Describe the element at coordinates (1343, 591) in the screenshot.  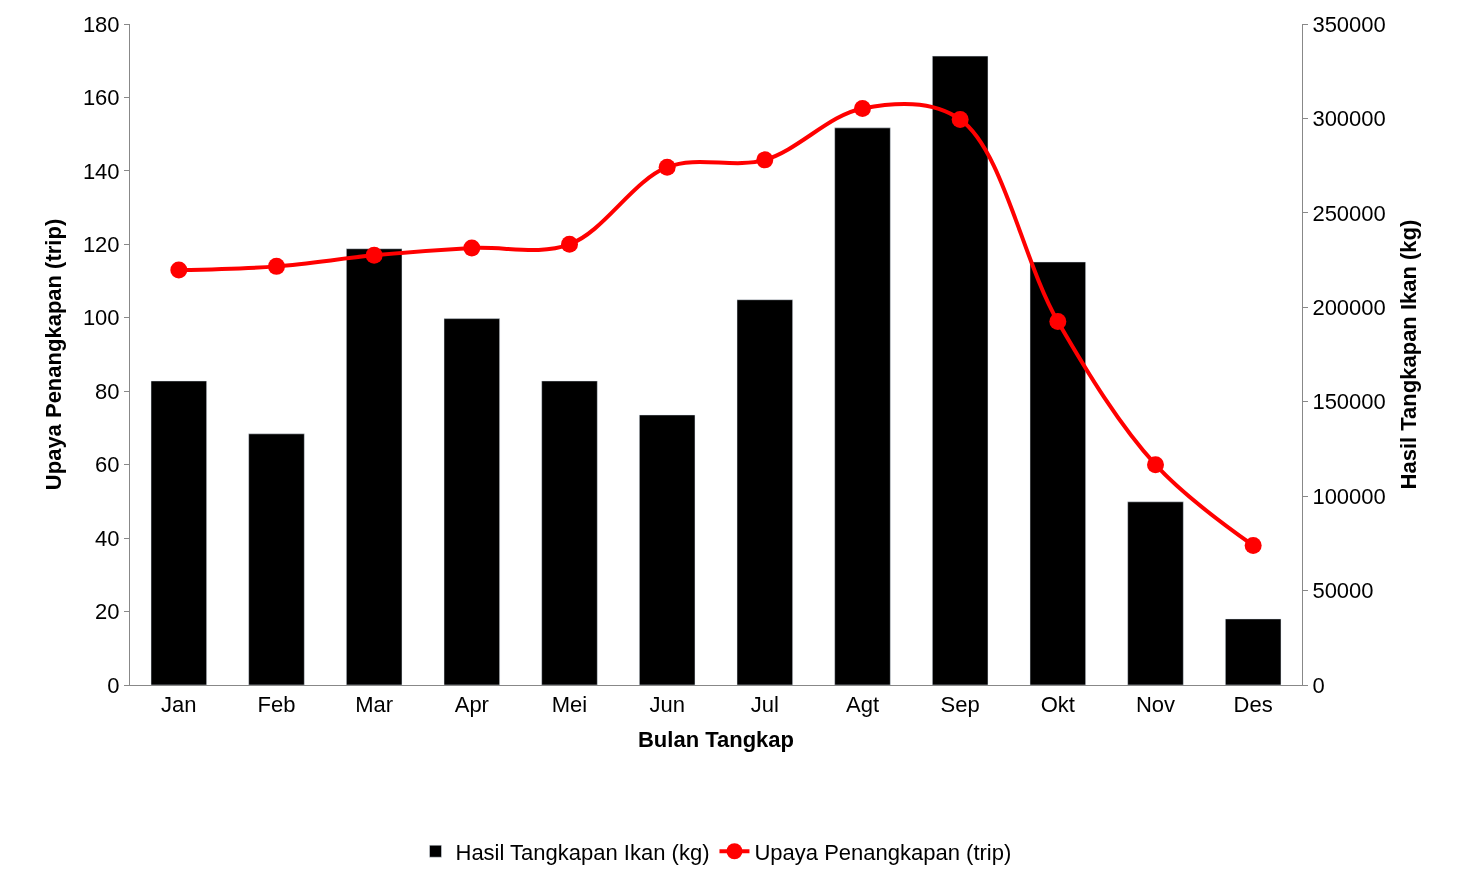
I see `y2-tick-label: 50000` at that location.